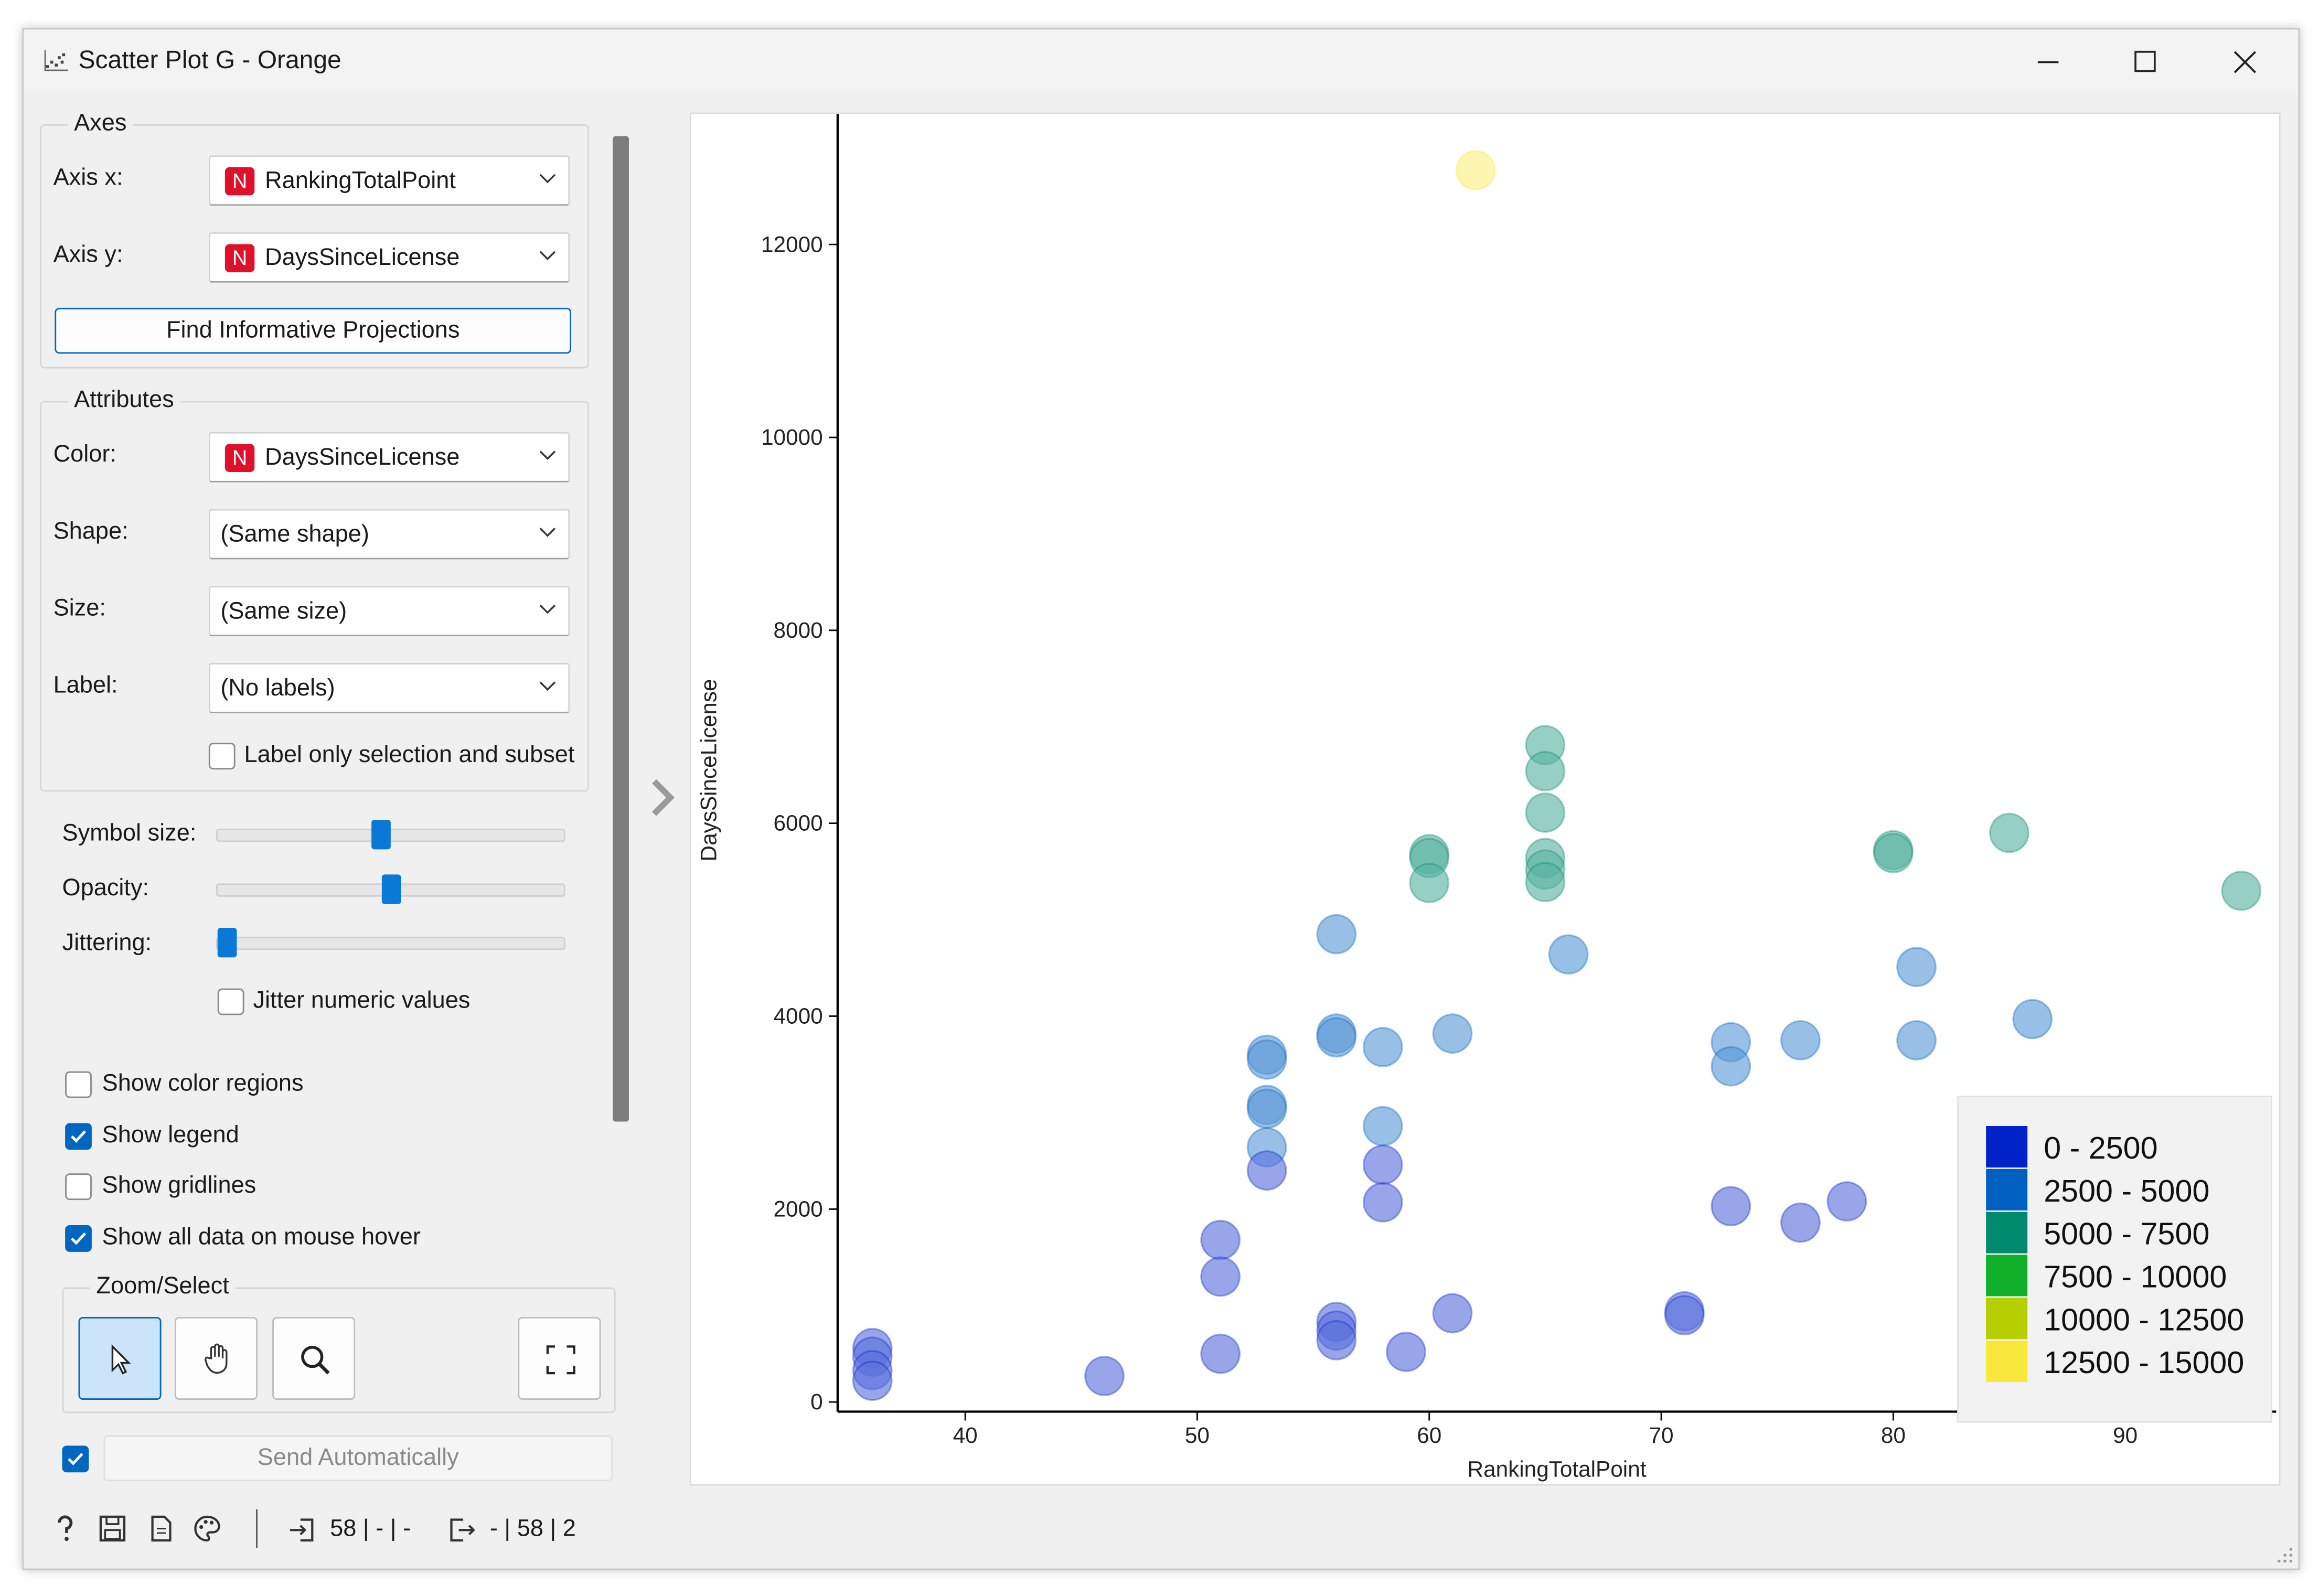 The height and width of the screenshot is (1596, 2319). Describe the element at coordinates (1162, 61) in the screenshot. I see `title-bar: Scatter Plot G - Orange` at that location.